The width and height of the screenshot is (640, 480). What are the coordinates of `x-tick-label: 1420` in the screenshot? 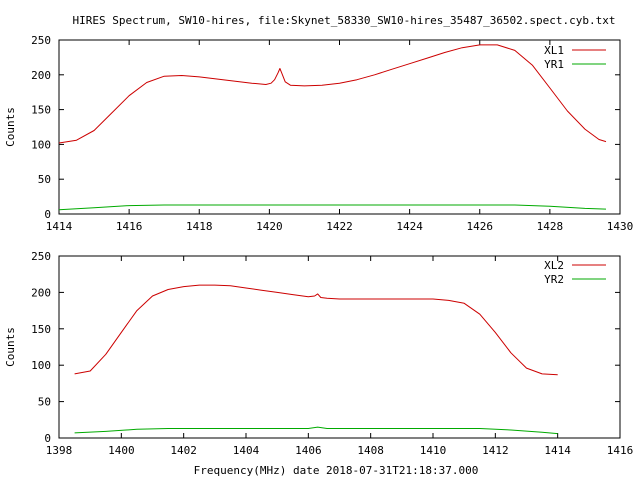 It's located at (269, 226).